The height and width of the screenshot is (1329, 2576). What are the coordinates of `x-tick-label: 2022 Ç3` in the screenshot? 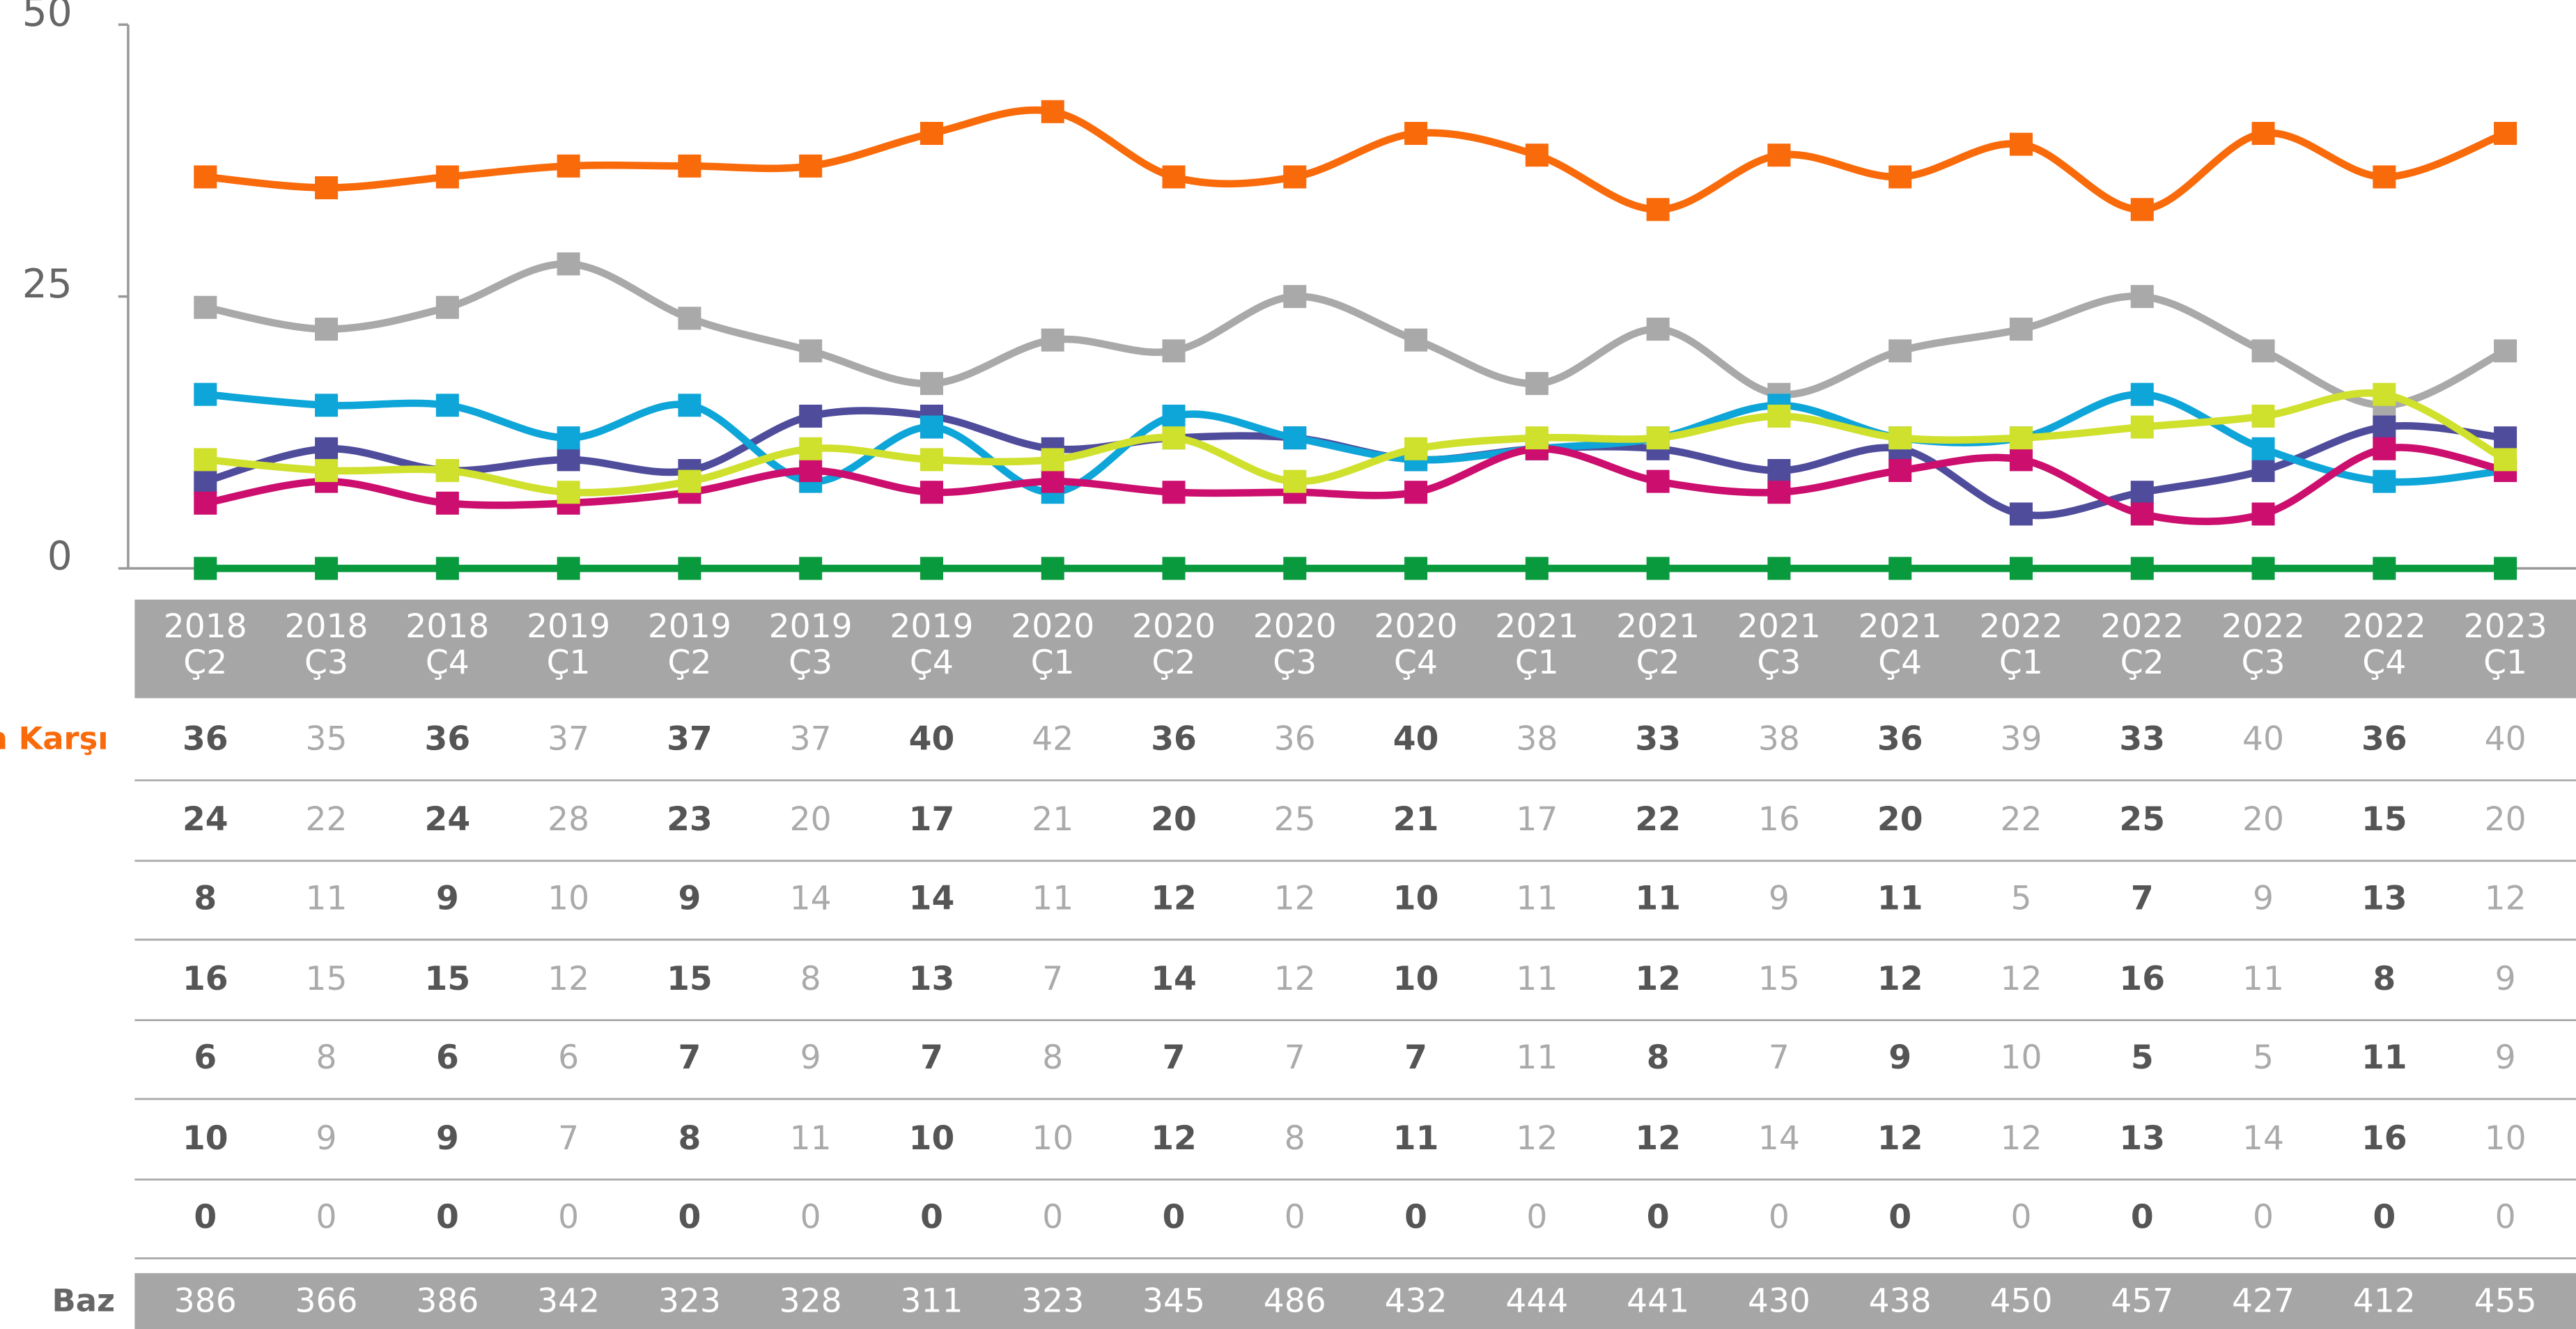 It's located at (2263, 644).